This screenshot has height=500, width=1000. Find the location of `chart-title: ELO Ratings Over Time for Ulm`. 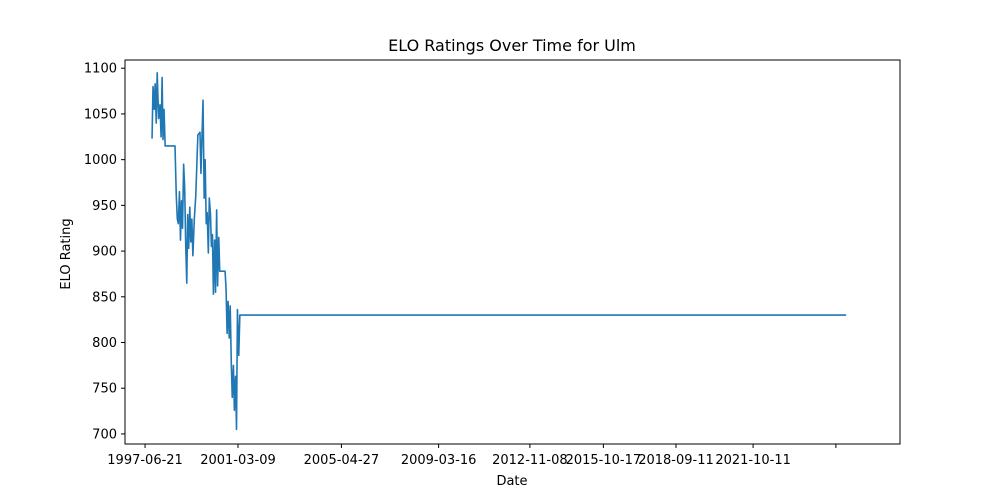

chart-title: ELO Ratings Over Time for Ulm is located at coordinates (512, 45).